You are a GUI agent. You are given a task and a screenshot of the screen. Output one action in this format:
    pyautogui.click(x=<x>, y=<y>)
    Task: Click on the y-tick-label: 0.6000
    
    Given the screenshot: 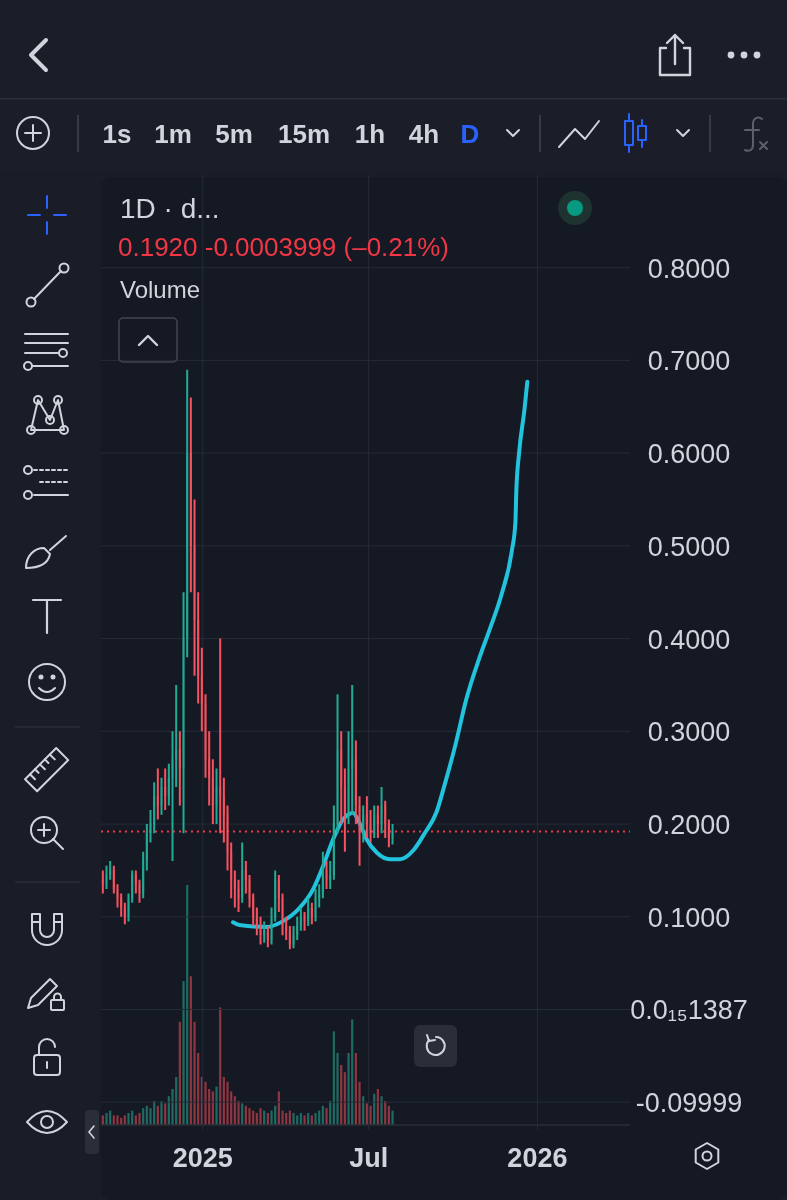 What is the action you would take?
    pyautogui.click(x=689, y=454)
    